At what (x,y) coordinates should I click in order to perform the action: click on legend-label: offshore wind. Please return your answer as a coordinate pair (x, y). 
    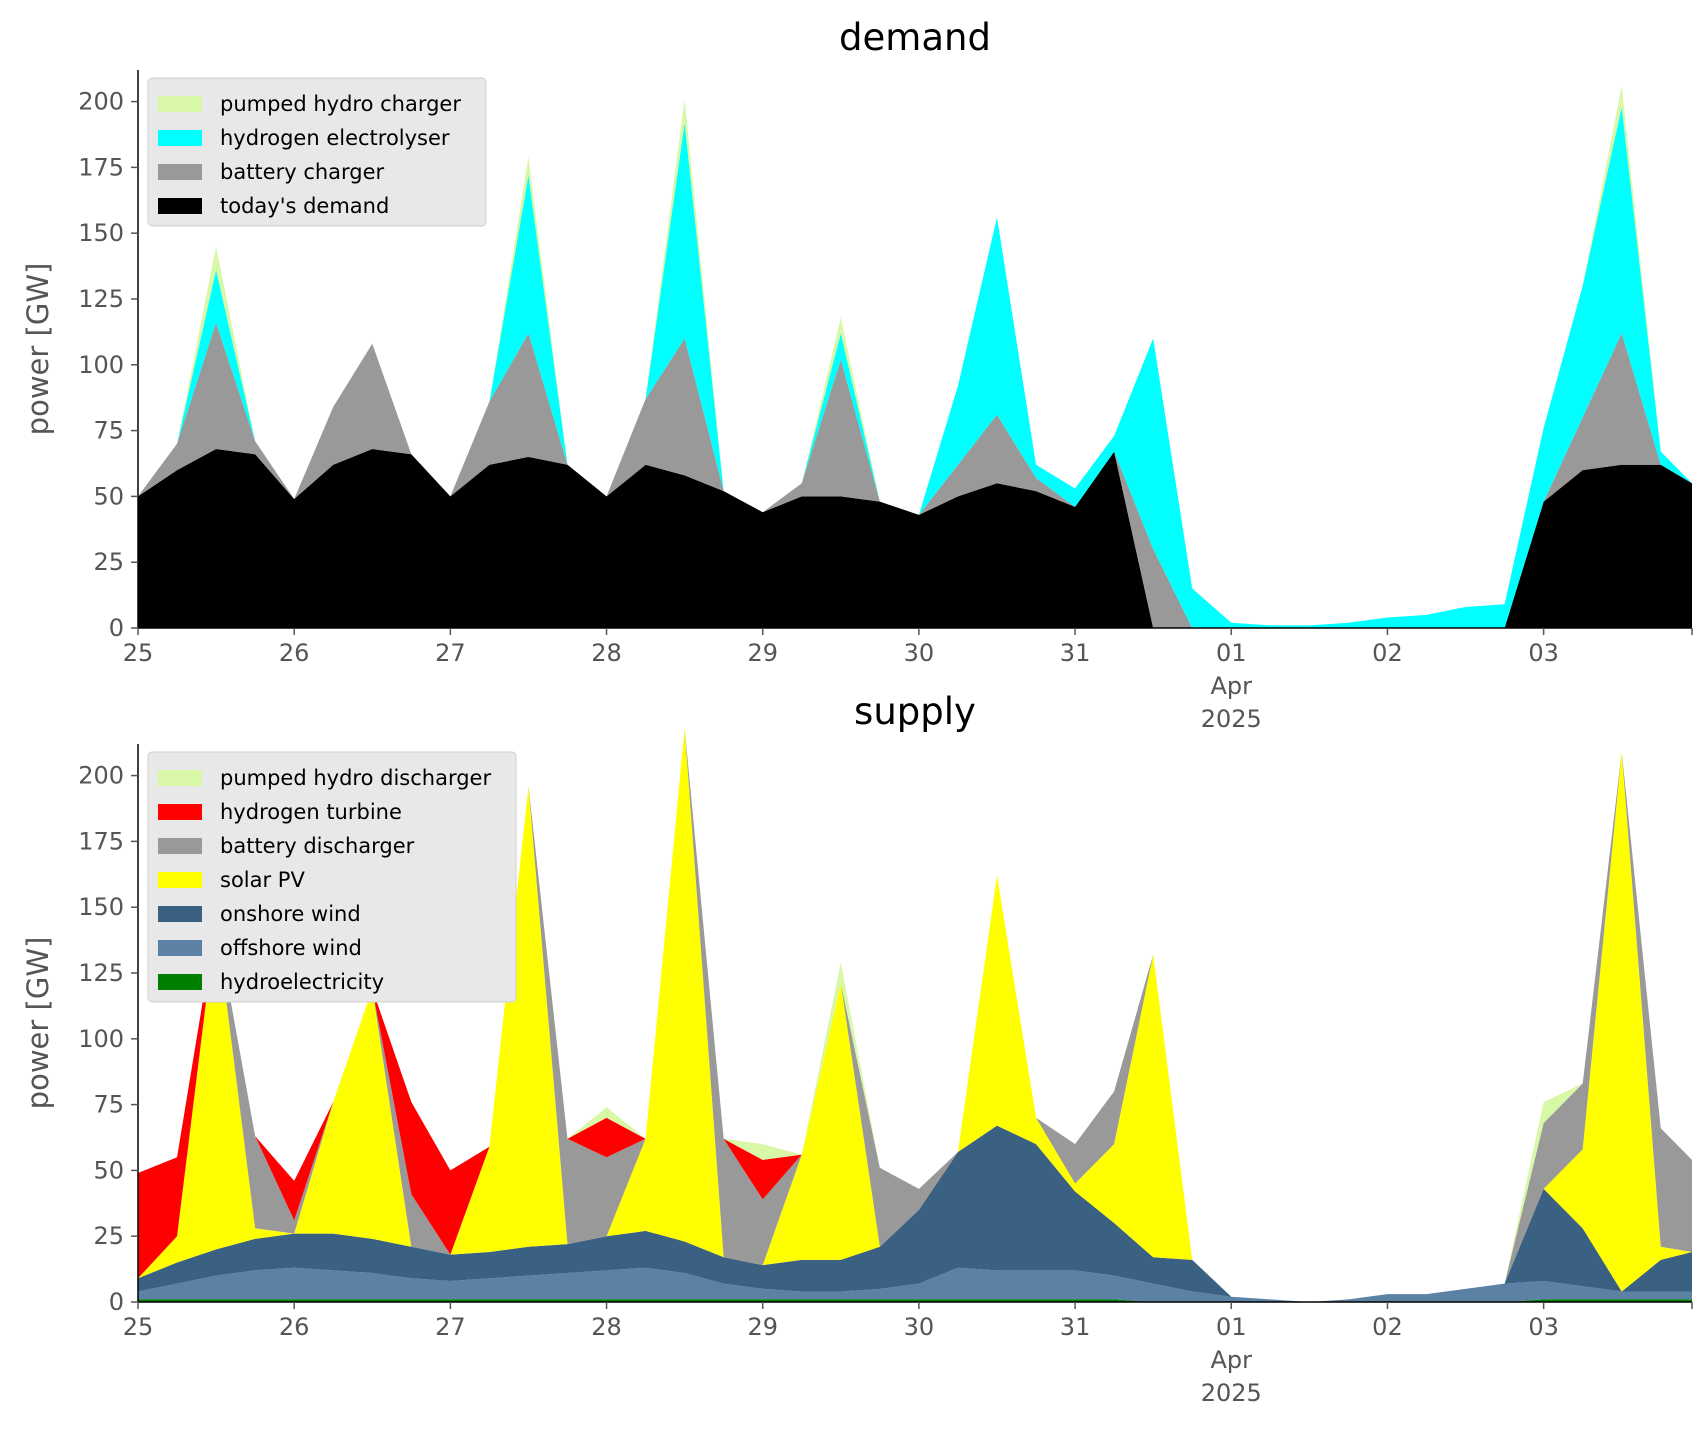
    Looking at the image, I should click on (291, 948).